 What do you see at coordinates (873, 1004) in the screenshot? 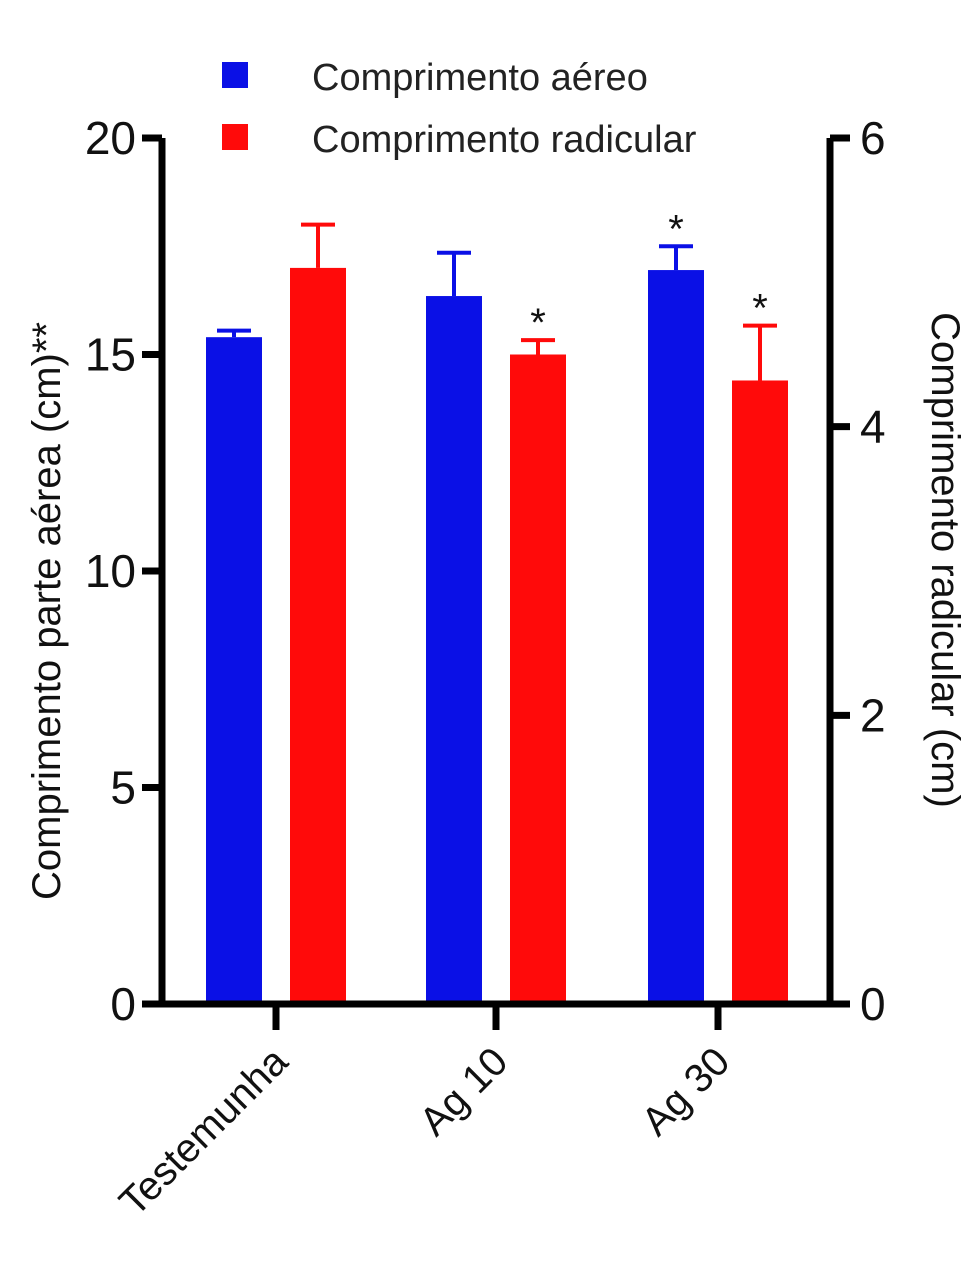
I see `y-tick-label-right: 0` at bounding box center [873, 1004].